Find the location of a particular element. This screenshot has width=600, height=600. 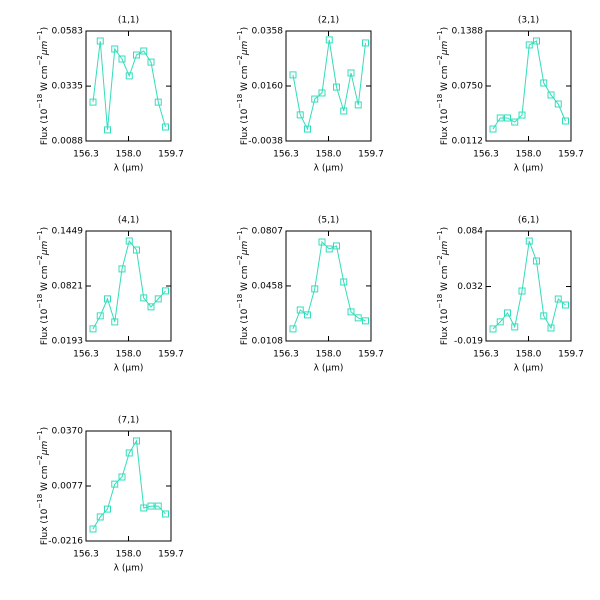

panel-title: (6,1) is located at coordinates (528, 221).